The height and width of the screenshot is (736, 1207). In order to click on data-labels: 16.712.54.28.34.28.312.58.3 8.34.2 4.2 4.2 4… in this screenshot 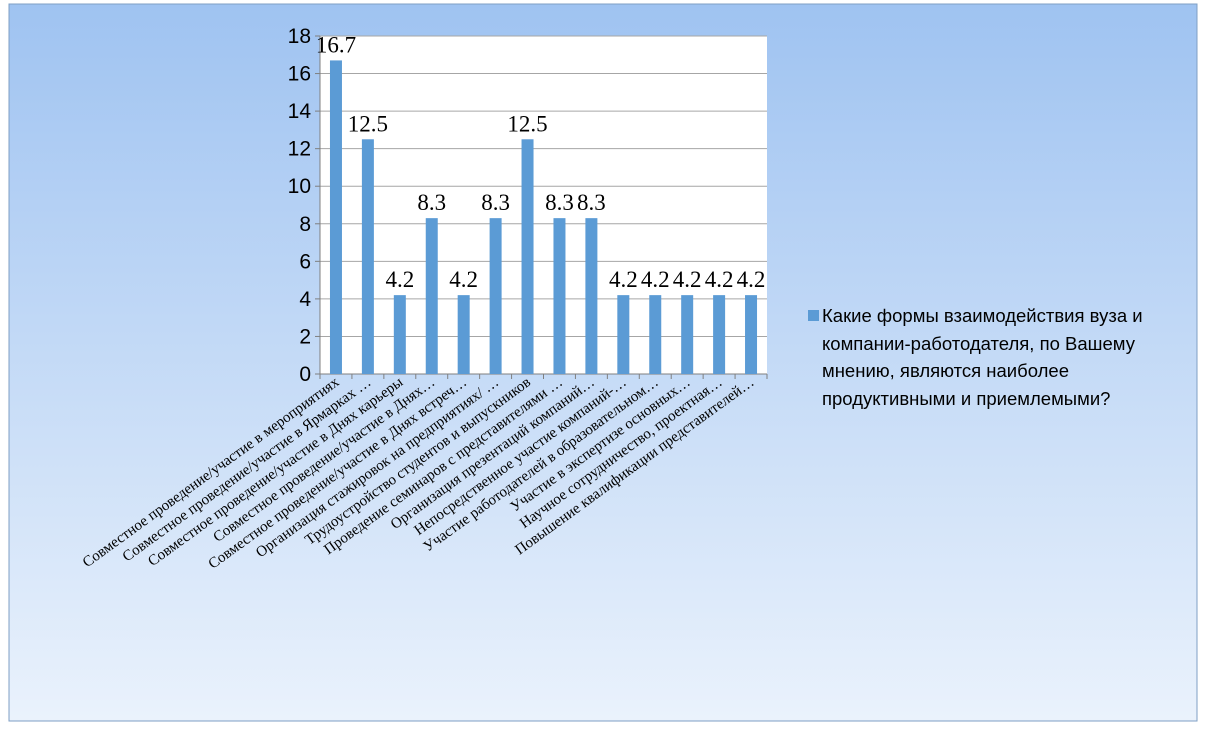, I will do `click(541, 162)`.